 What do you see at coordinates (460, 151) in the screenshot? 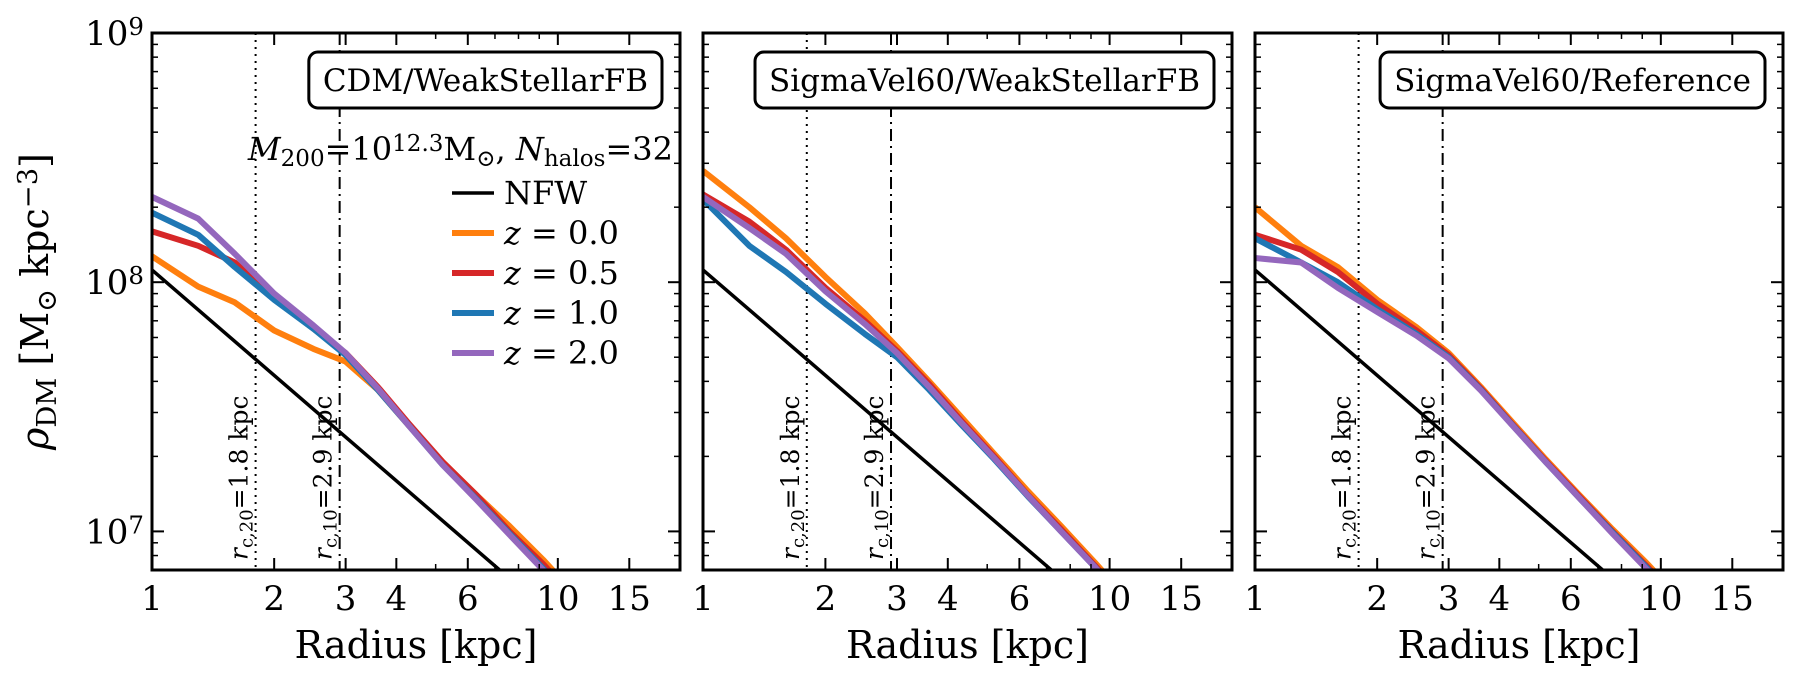
I see `halo-info-text: M200=1012.3M⊙, Nhalos=32` at bounding box center [460, 151].